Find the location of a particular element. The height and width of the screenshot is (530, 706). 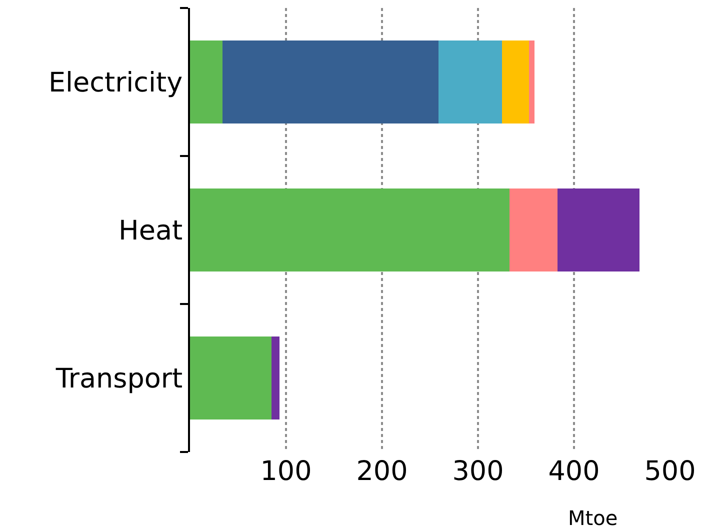

x-tick-label: 200 is located at coordinates (382, 471).